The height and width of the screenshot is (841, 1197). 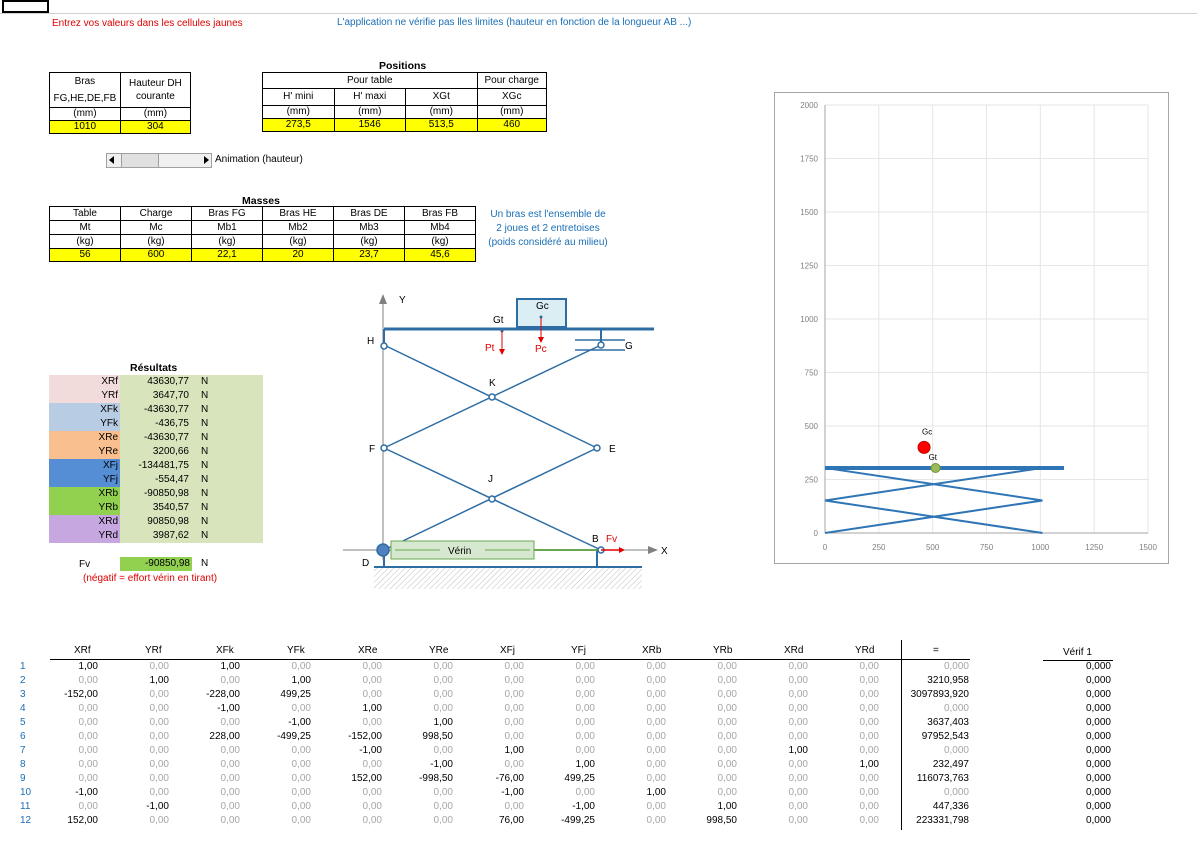 I want to click on chart-label-gc: Gc, so click(x=927, y=431).